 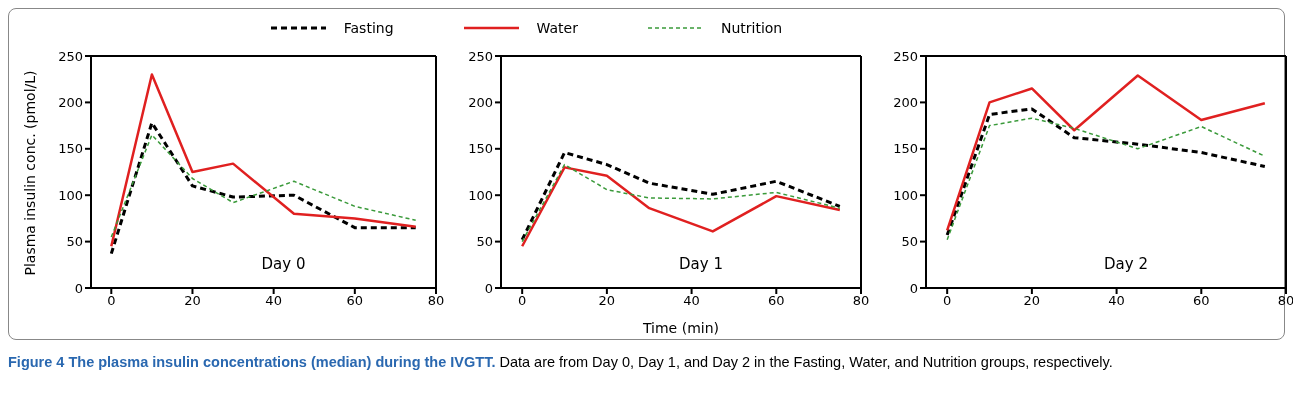 What do you see at coordinates (1126, 264) in the screenshot?
I see `annotation: Day 2` at bounding box center [1126, 264].